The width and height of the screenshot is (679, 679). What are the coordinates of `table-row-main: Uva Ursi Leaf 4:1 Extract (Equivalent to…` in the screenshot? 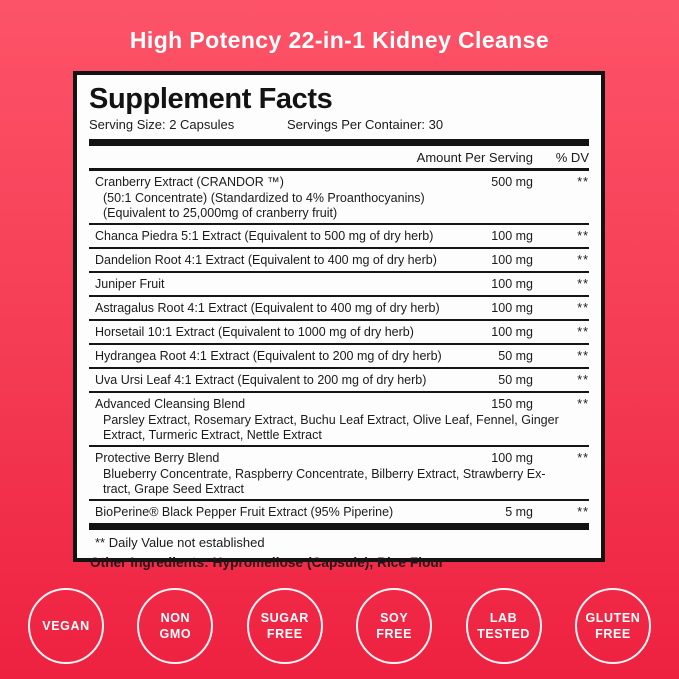 It's located at (339, 380).